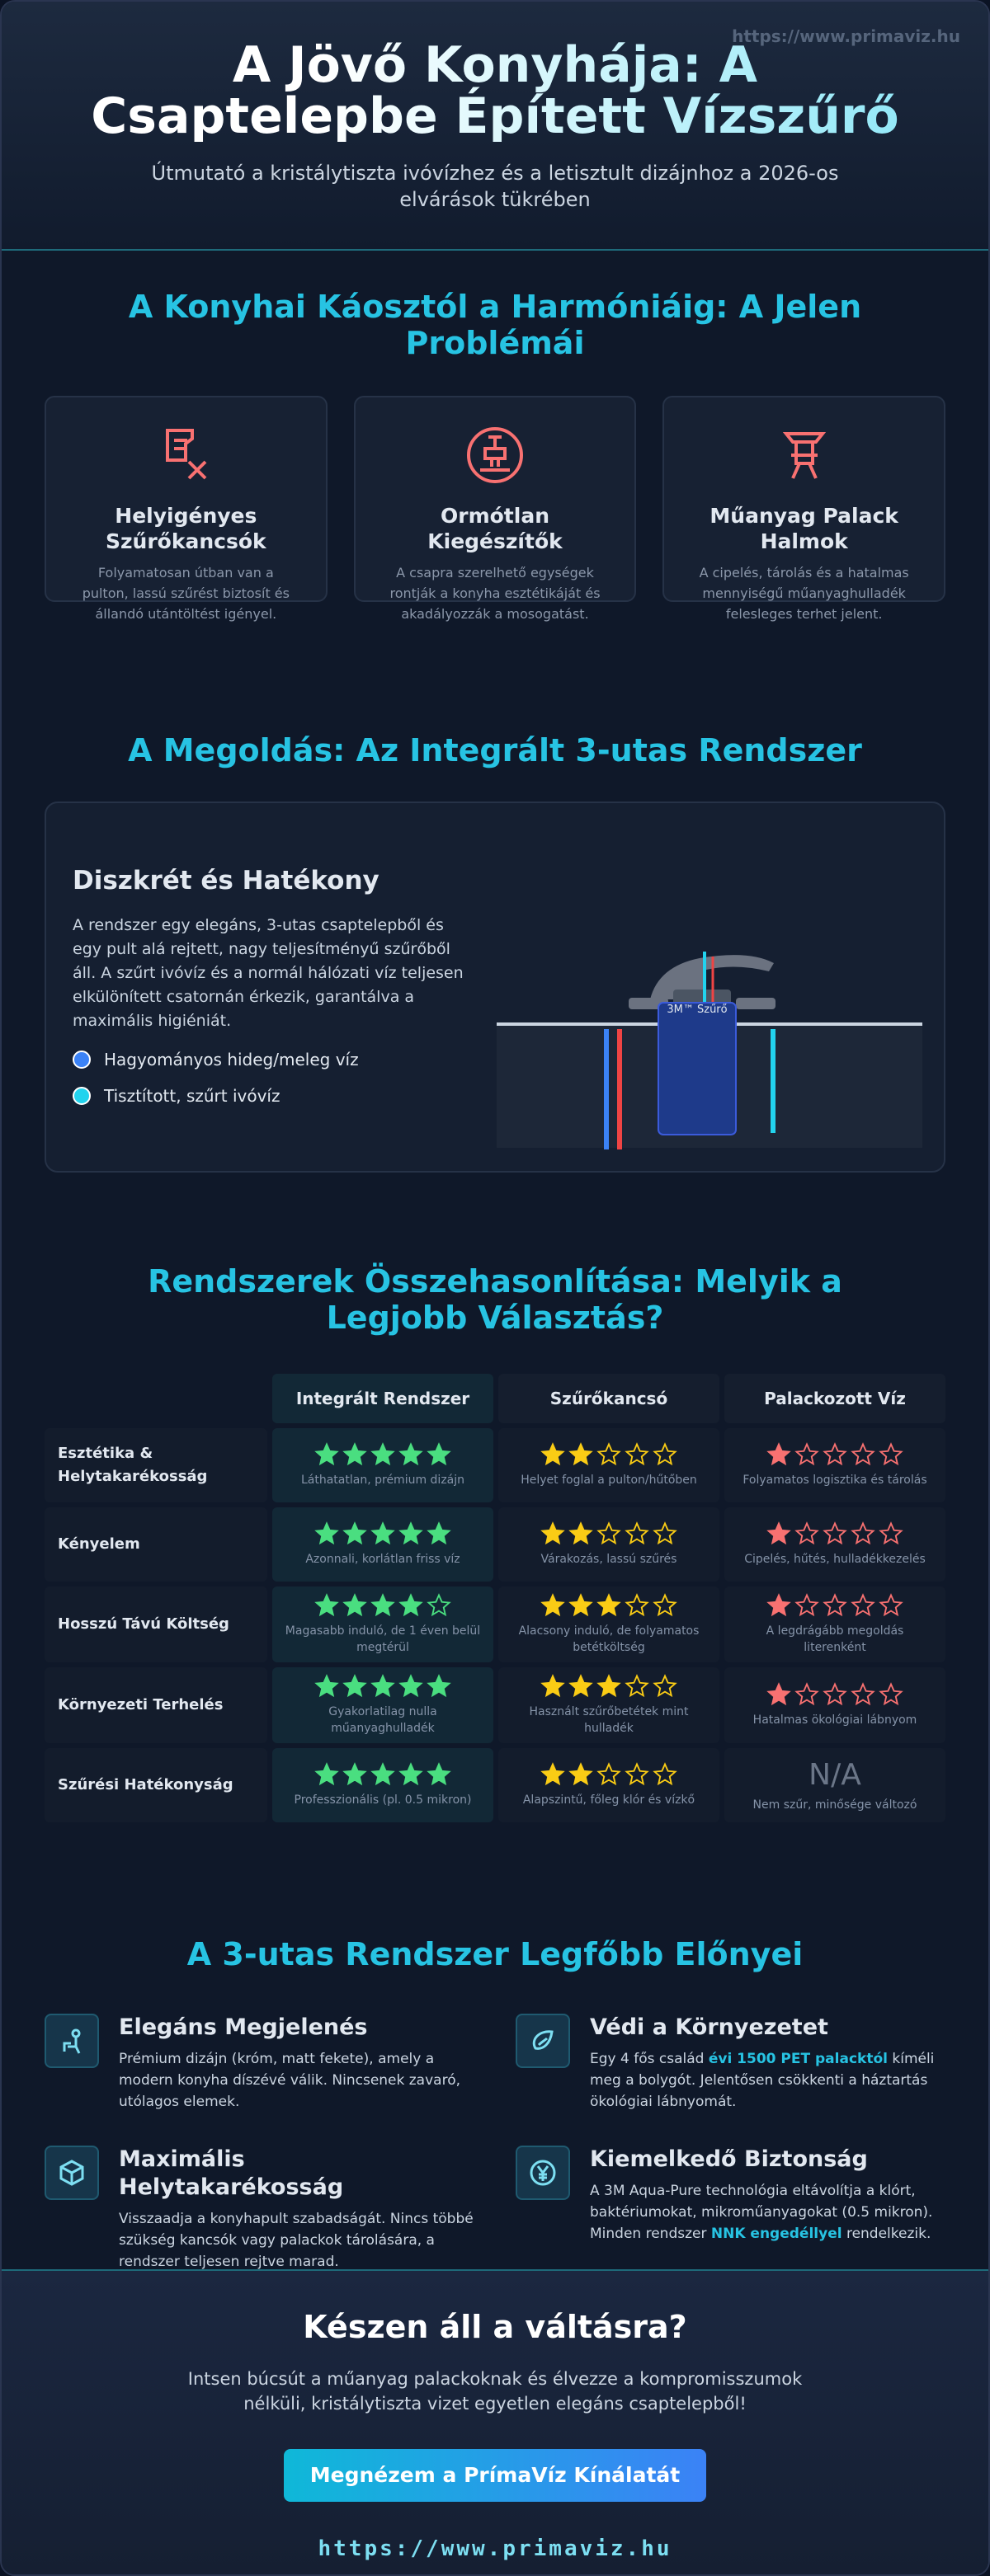  Describe the element at coordinates (709, 2027) in the screenshot. I see `benefit-title: Védi a Környezetet` at that location.